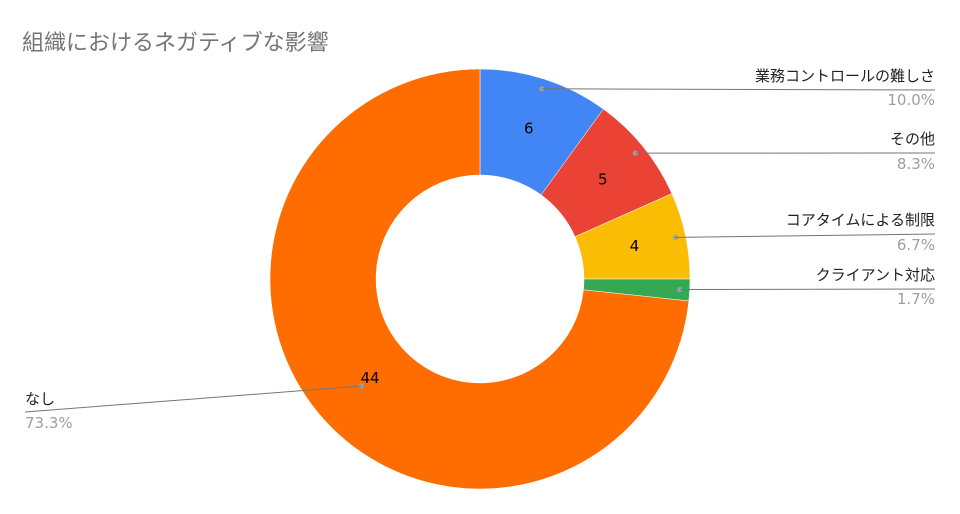 This screenshot has height=514, width=960. Describe the element at coordinates (916, 245) in the screenshot. I see `slice-percent-label: 6.7%` at that location.